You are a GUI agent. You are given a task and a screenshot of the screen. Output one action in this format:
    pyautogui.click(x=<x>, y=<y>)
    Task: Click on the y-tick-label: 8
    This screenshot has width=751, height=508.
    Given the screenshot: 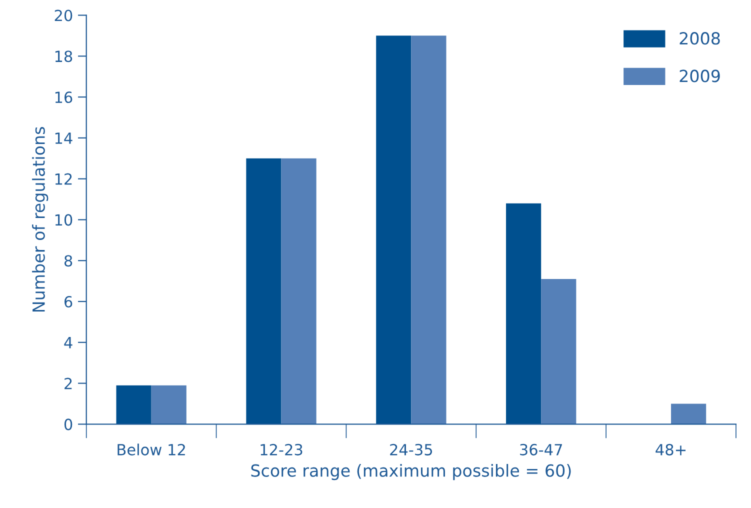 What is the action you would take?
    pyautogui.click(x=68, y=261)
    